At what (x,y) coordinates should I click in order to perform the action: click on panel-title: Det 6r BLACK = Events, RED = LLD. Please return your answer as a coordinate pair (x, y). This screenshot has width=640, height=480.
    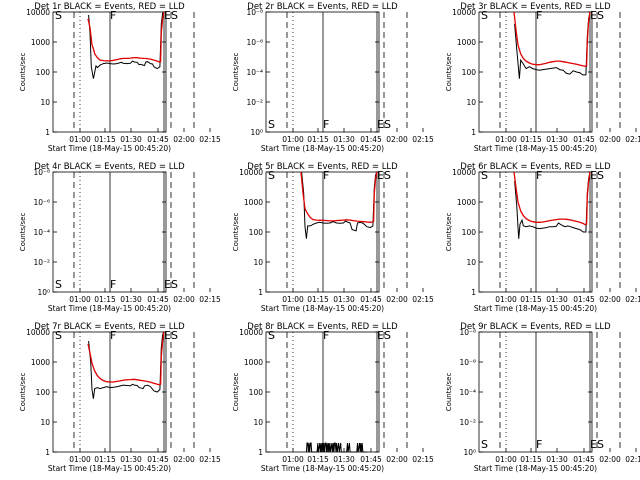
    Looking at the image, I should click on (535, 167).